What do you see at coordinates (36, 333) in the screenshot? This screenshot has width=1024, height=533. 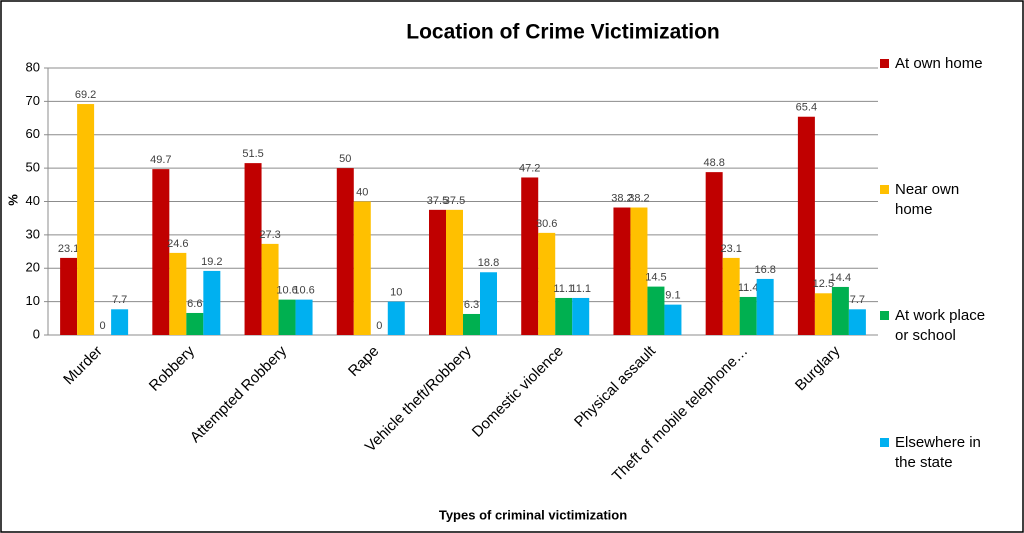 I see `y-tick-label: 0` at bounding box center [36, 333].